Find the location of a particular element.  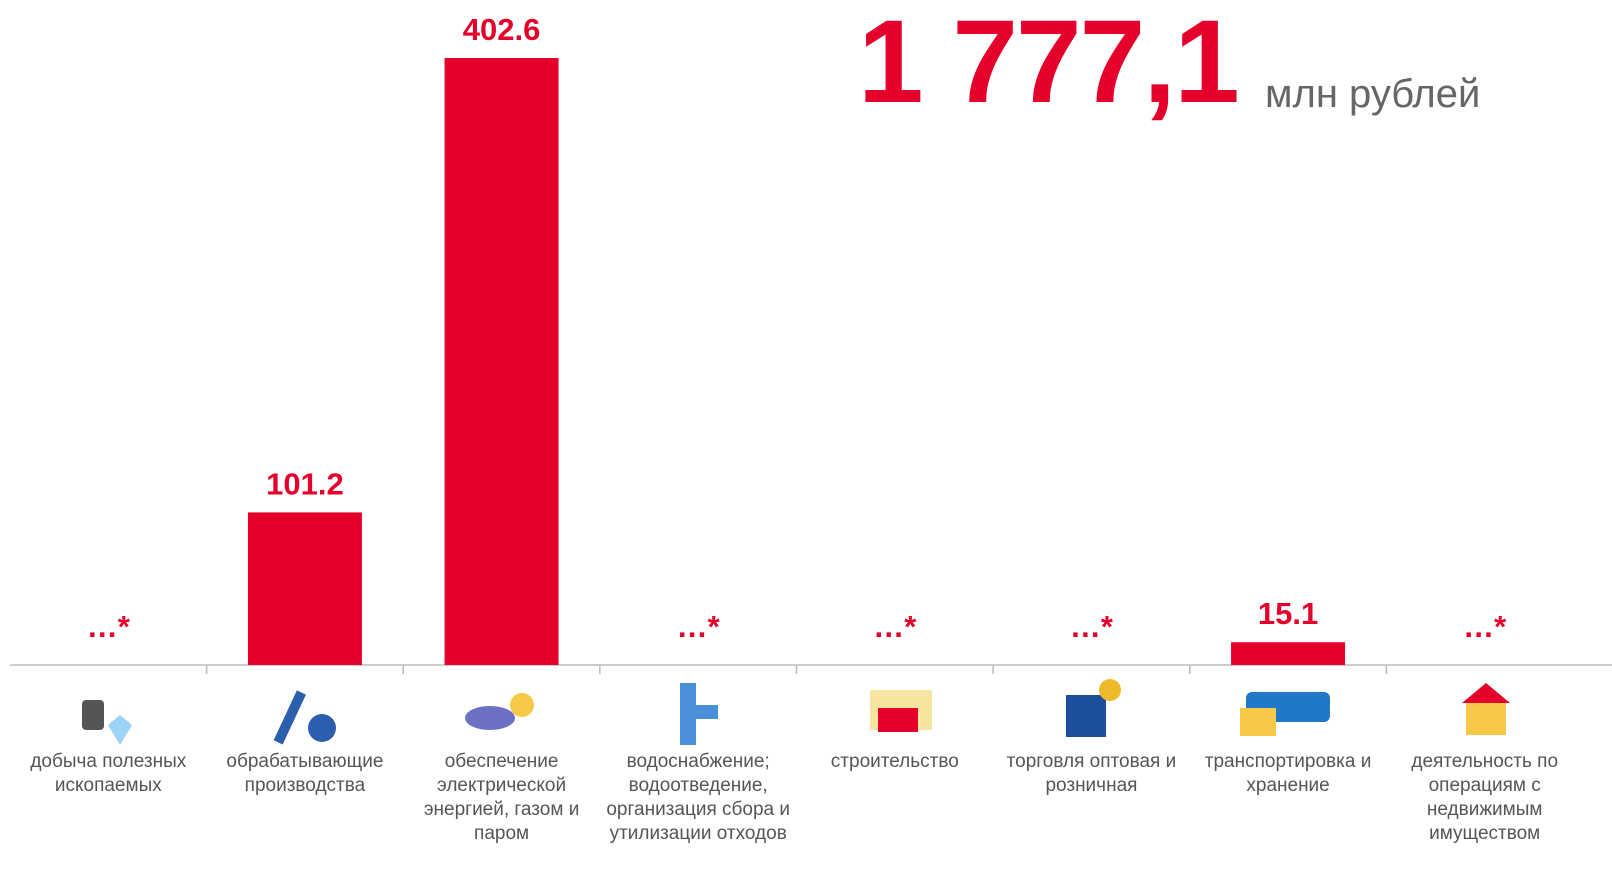

x-tick-label: транспортировка и хранение is located at coordinates (1288, 773).